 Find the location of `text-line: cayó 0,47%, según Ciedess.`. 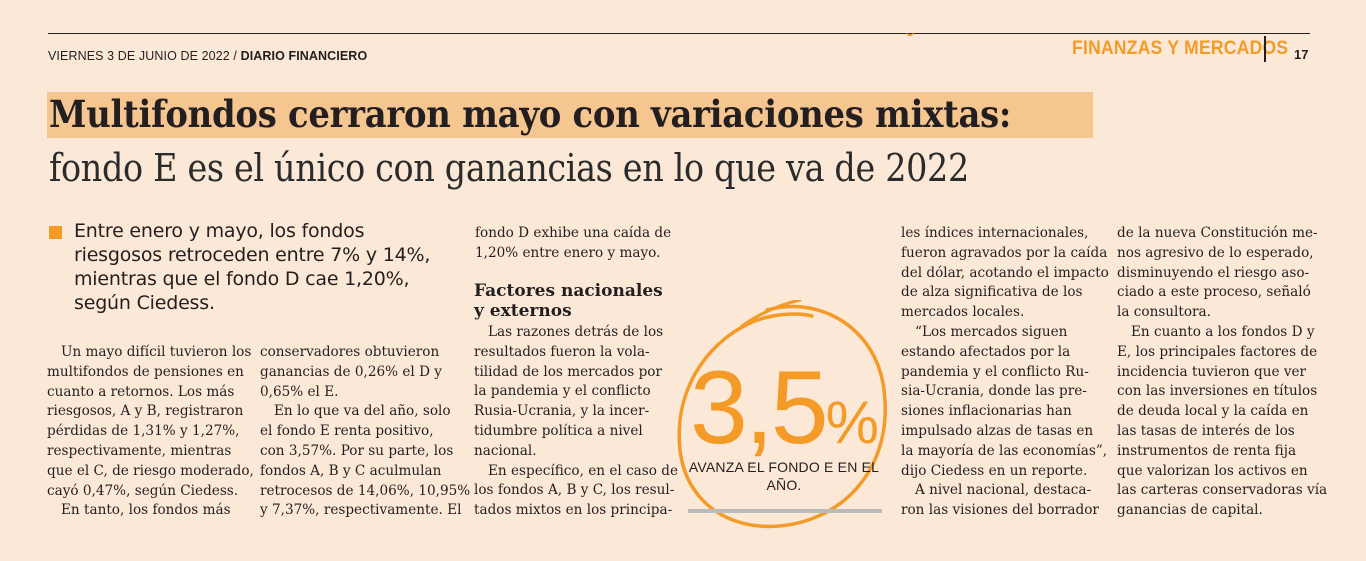

text-line: cayó 0,47%, según Ciedess. is located at coordinates (143, 490).